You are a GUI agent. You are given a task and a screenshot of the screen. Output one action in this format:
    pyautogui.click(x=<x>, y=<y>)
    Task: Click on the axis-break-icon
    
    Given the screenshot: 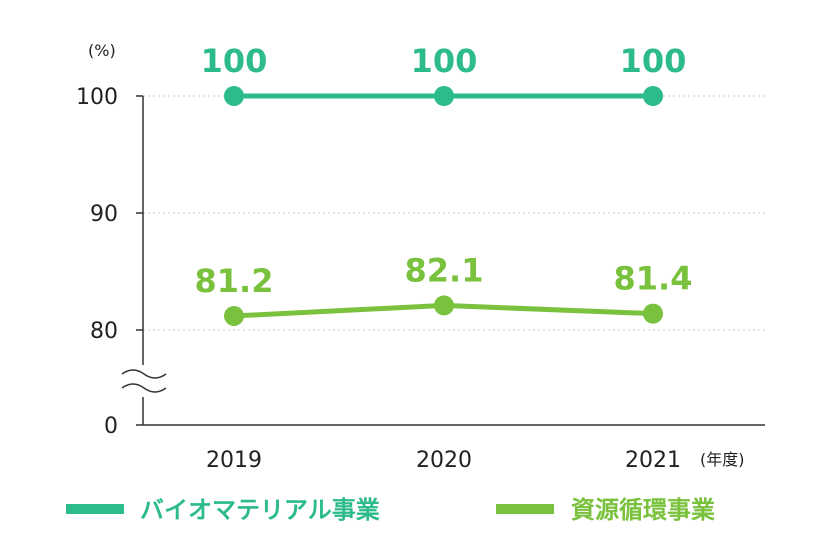 What is the action you would take?
    pyautogui.click(x=143, y=381)
    